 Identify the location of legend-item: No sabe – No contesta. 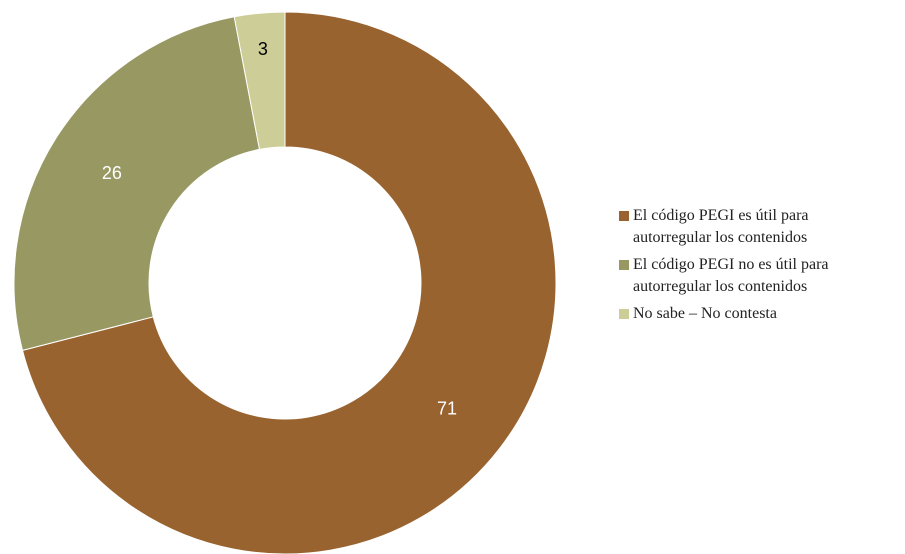
(762, 314).